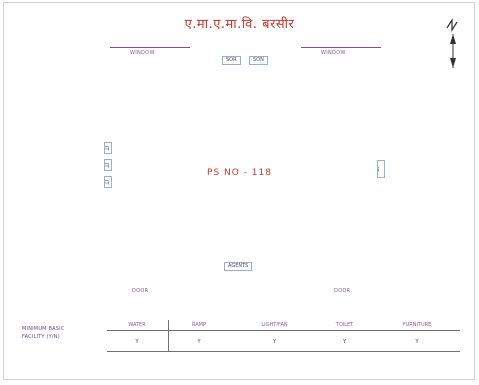  Describe the element at coordinates (333, 53) in the screenshot. I see `window-label-right: WINDOW` at that location.